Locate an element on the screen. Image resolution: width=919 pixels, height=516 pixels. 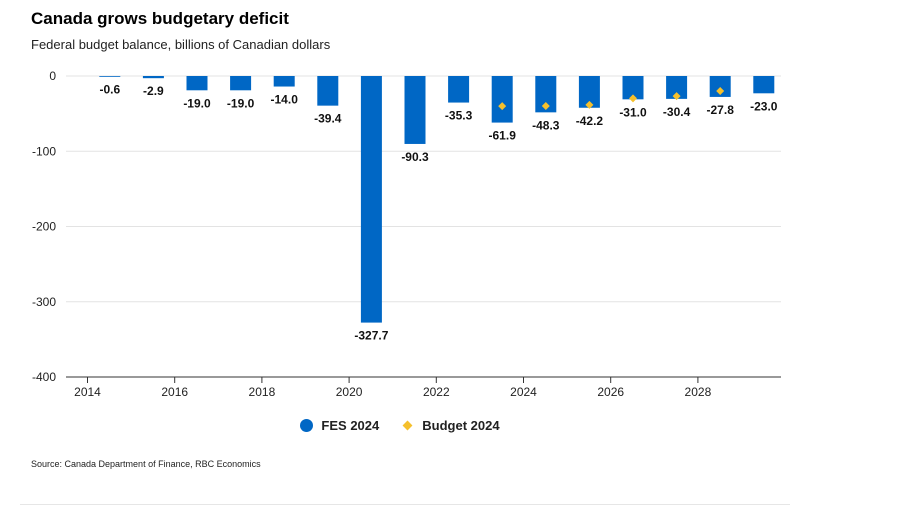
legend-item-budget-2024: Budget 2024 is located at coordinates (450, 425).